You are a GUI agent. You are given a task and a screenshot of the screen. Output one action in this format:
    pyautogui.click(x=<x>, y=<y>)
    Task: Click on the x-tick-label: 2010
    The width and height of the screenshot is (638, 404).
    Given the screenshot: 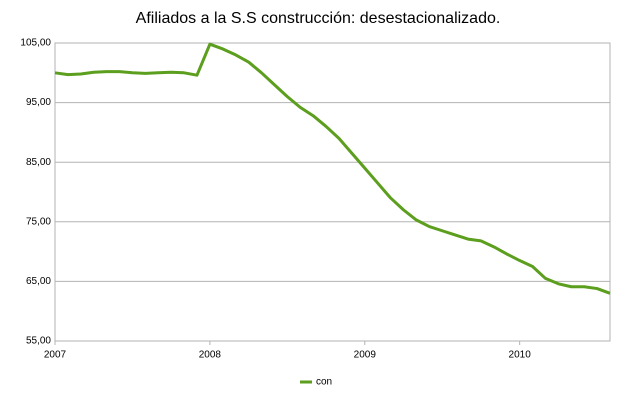 What is the action you would take?
    pyautogui.click(x=520, y=355)
    